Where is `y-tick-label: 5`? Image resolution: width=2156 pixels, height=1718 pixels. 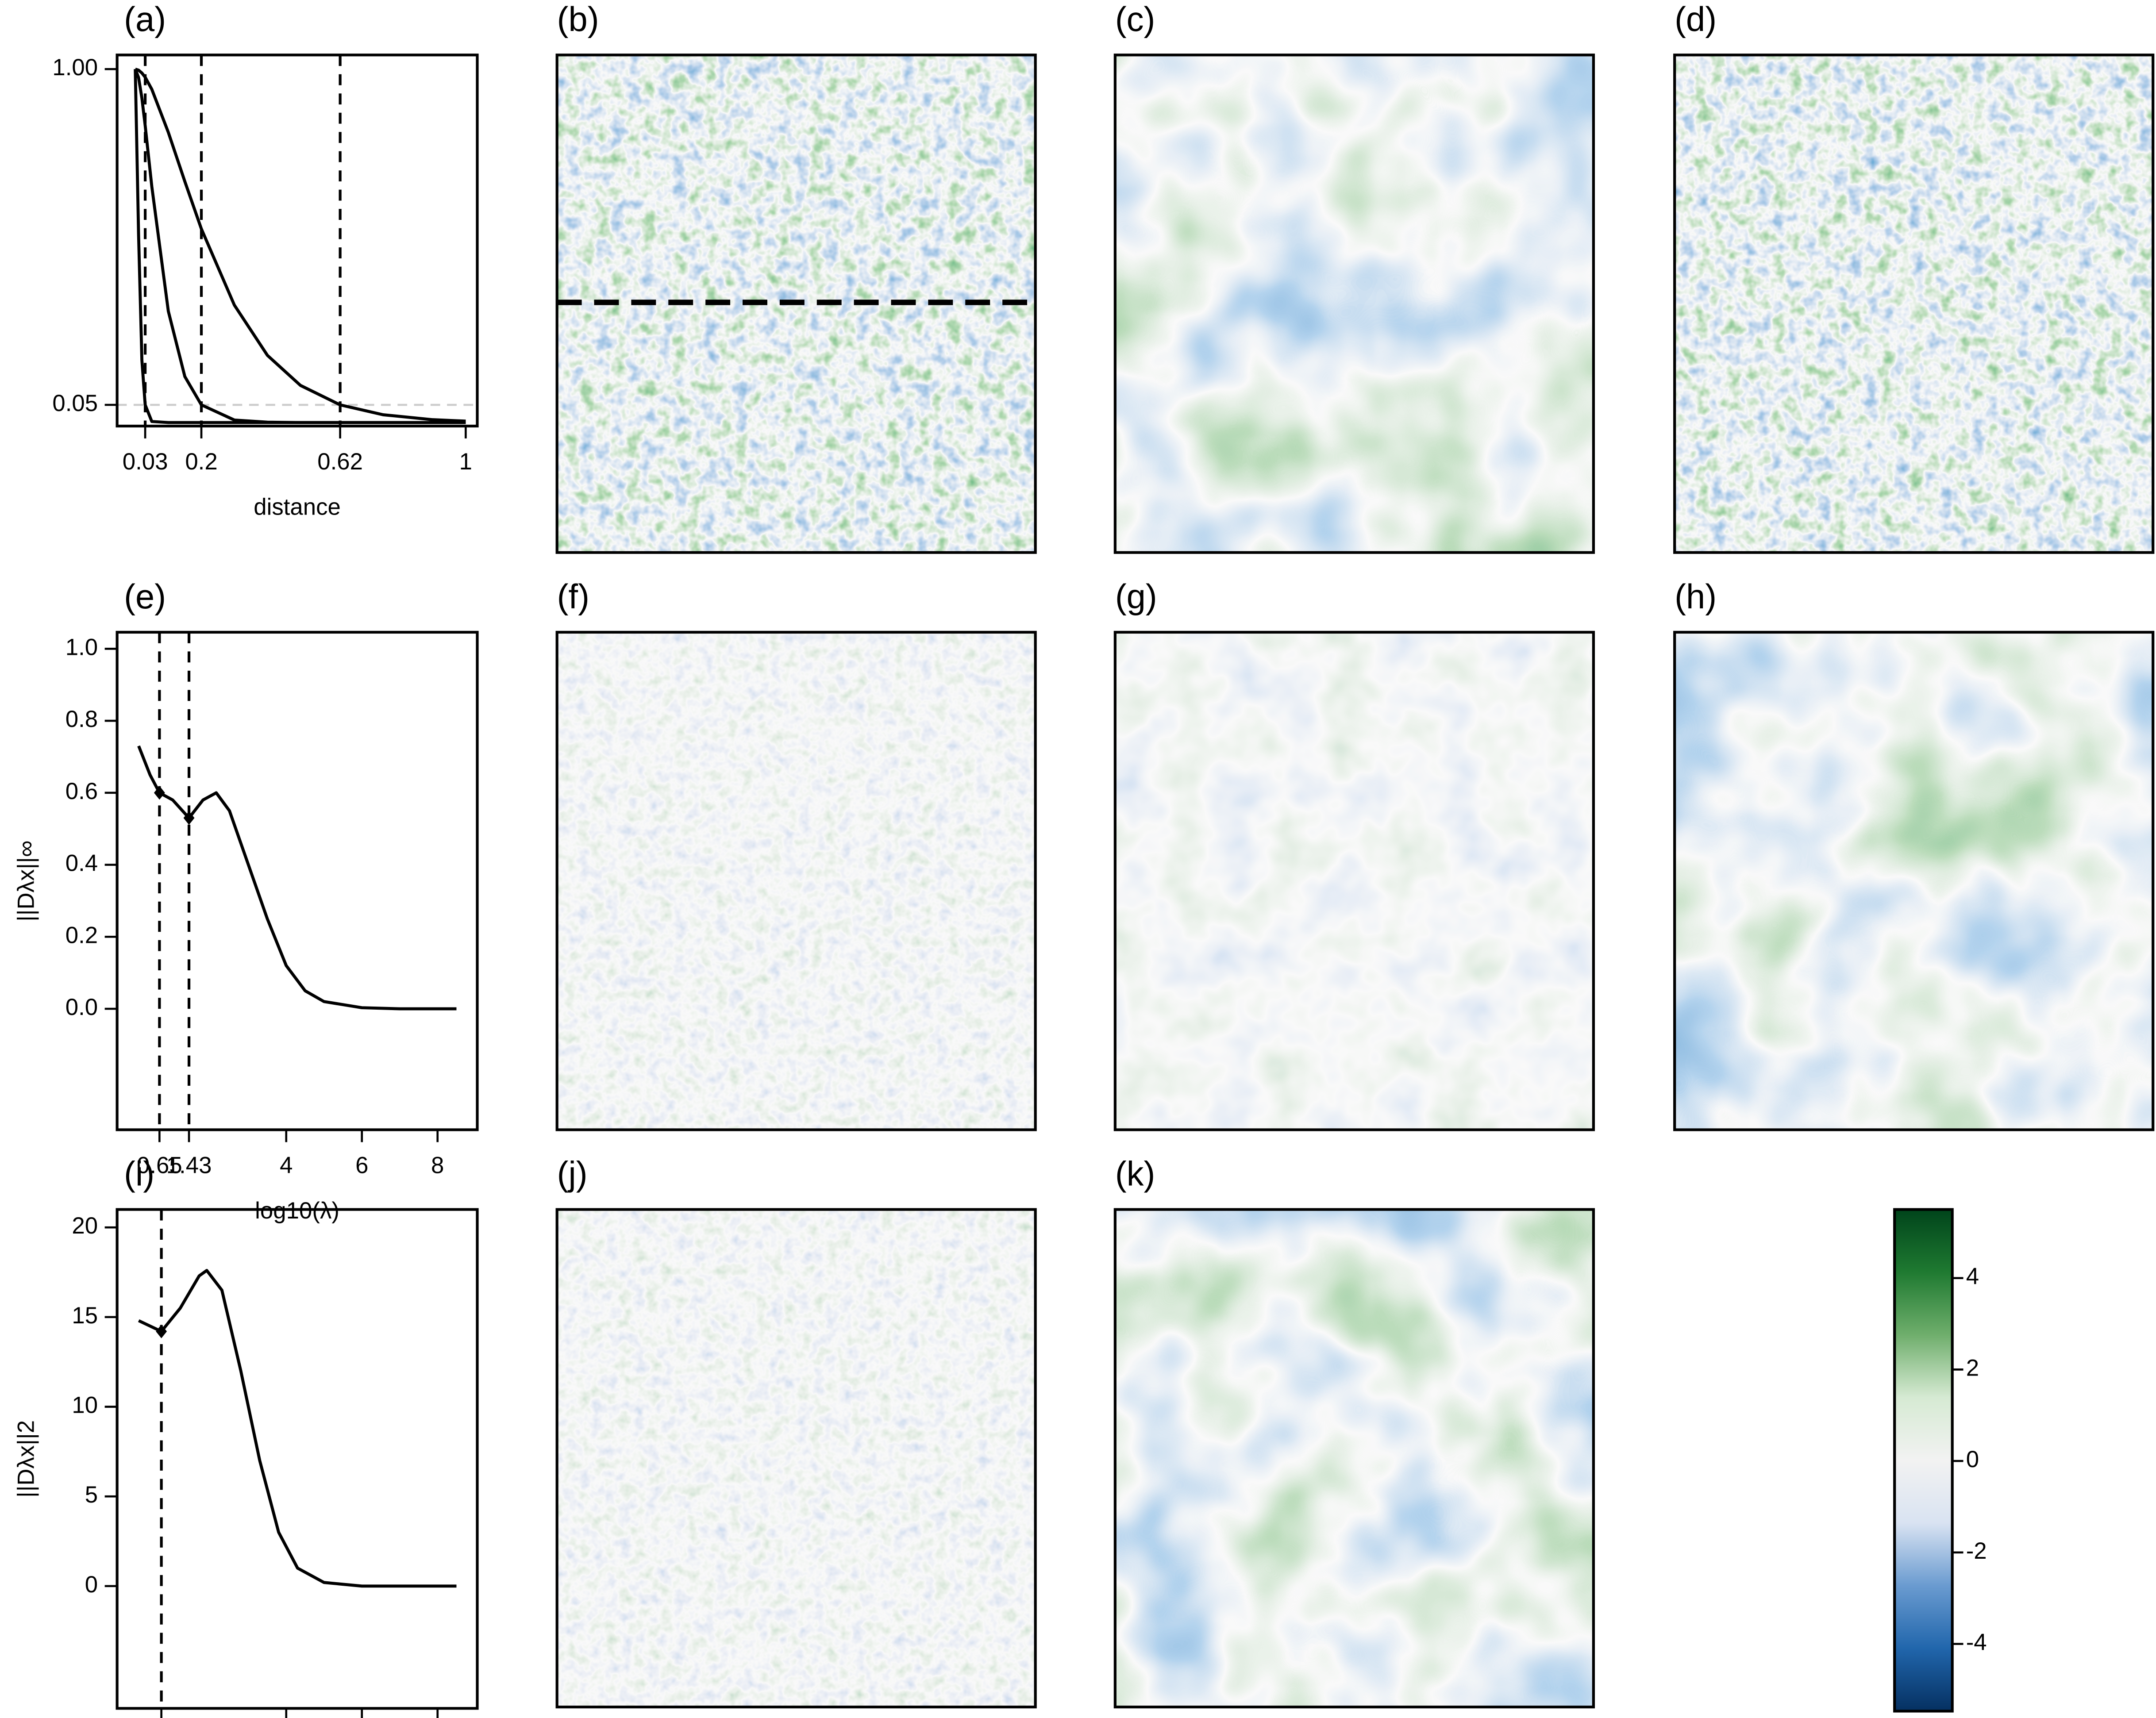 y-tick-label: 5 is located at coordinates (91, 1495).